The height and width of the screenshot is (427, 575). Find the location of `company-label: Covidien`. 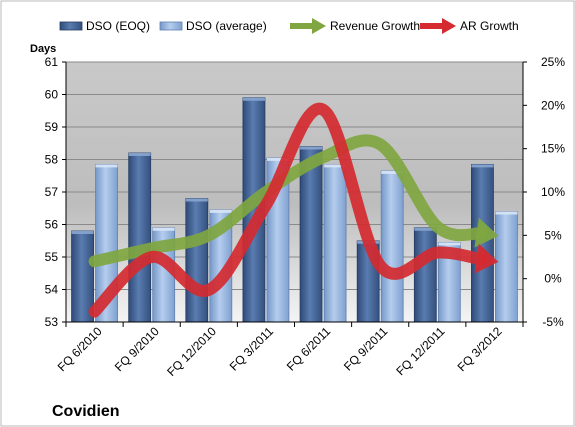

company-label: Covidien is located at coordinates (86, 411).